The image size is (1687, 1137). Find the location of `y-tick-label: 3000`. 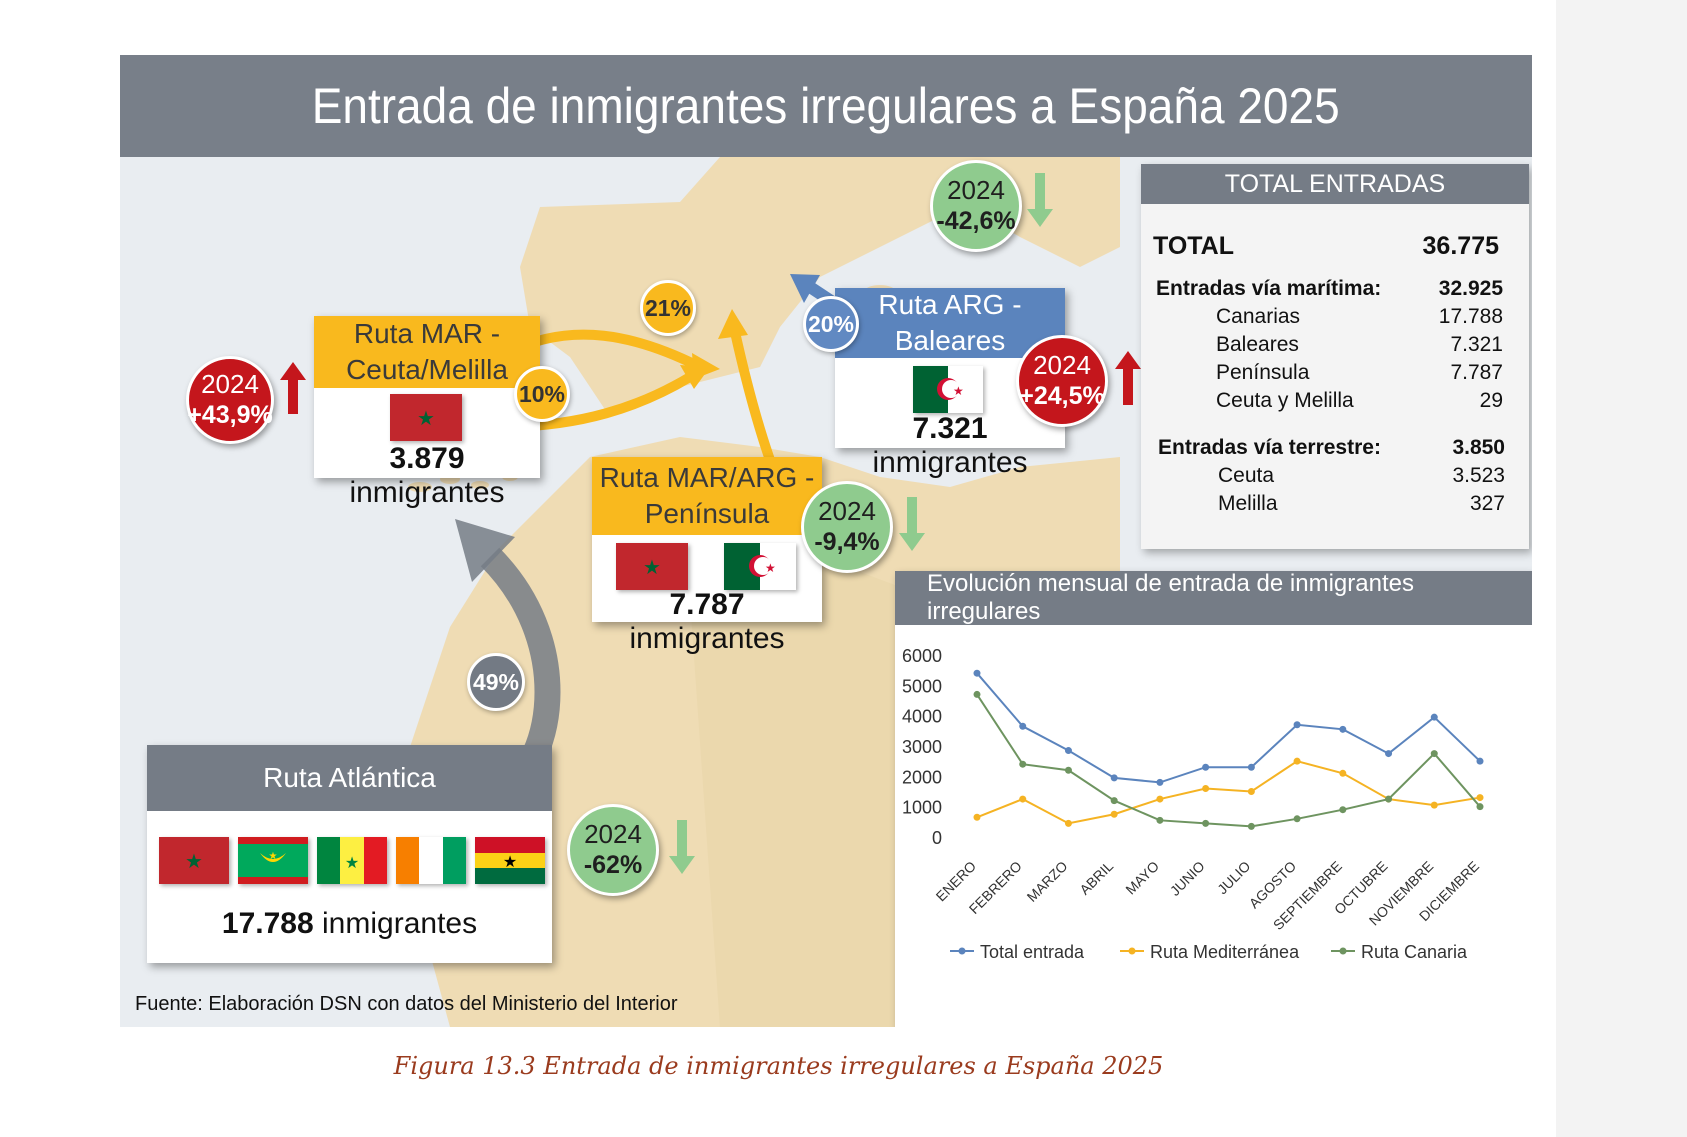

y-tick-label: 3000 is located at coordinates (922, 747).